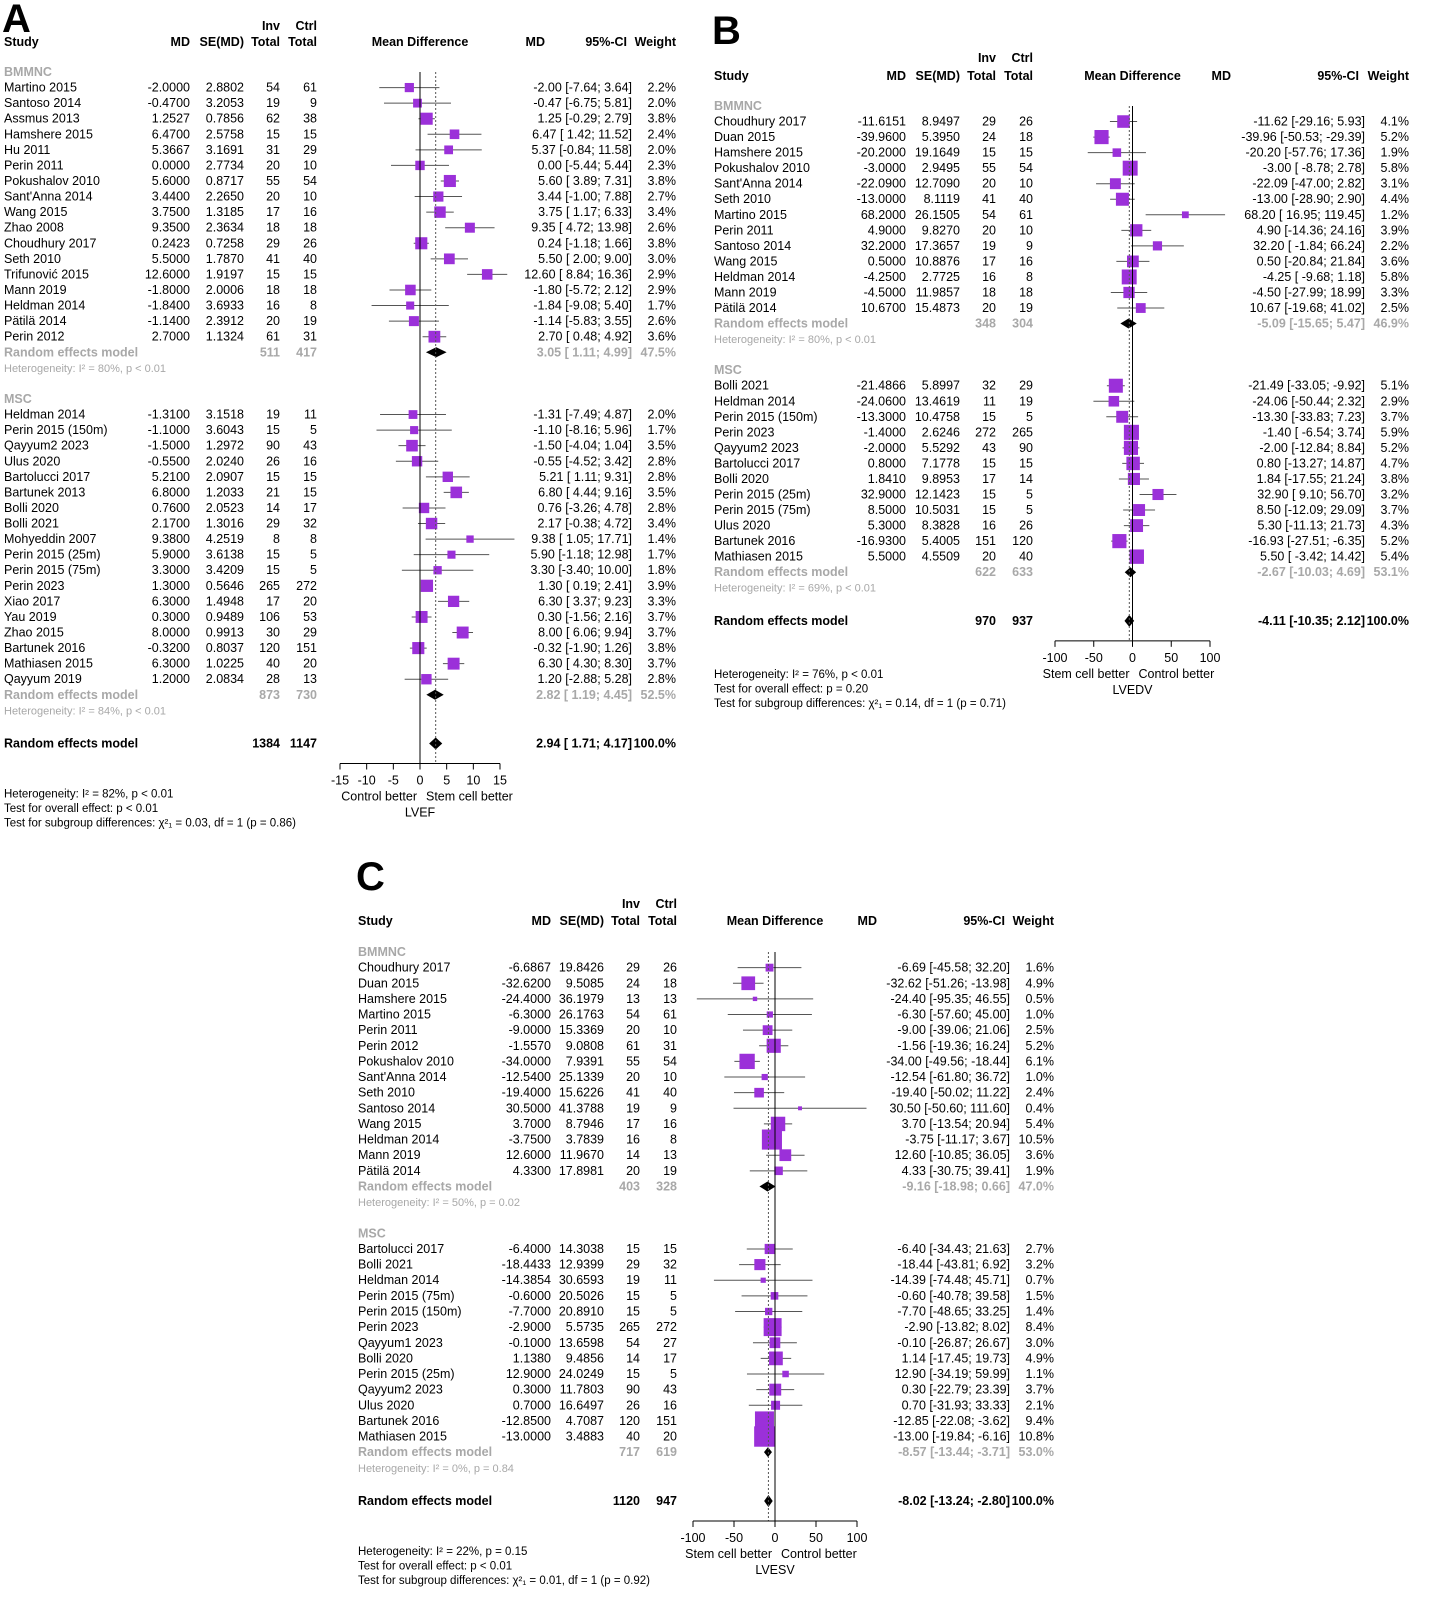  I want to click on study-ci-text: 0.76 [-3.26; 4.78], so click(584, 508).